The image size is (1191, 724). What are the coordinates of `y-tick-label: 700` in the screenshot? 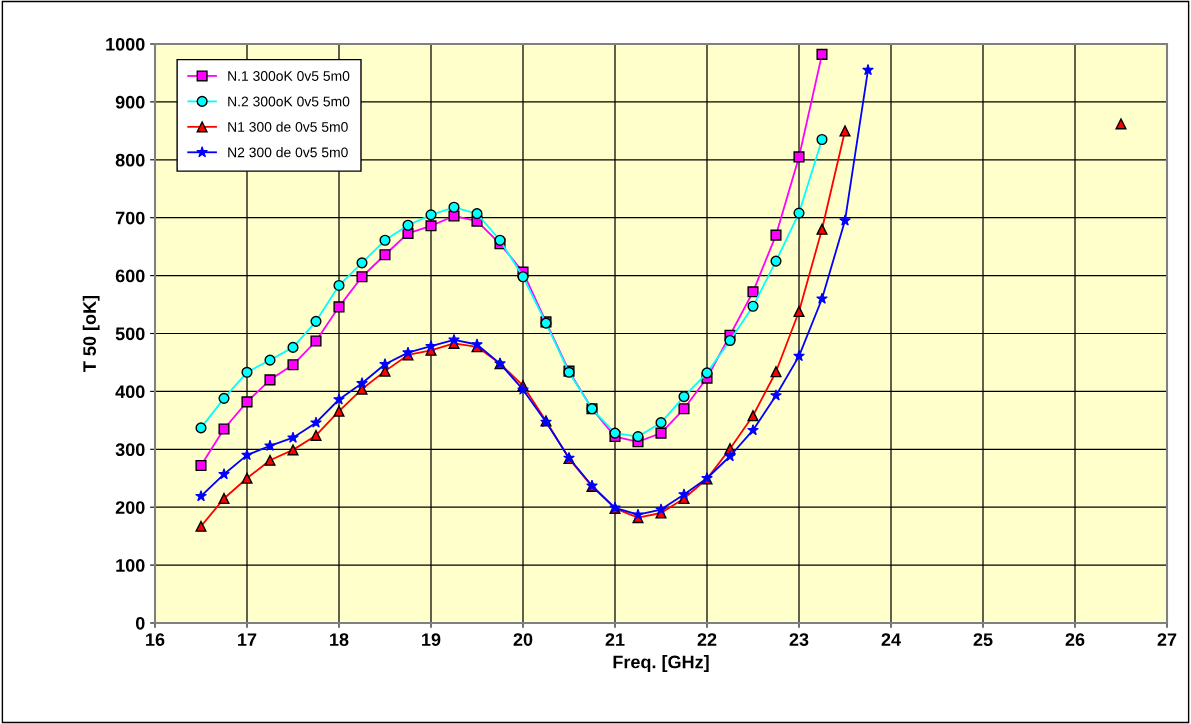 It's located at (130, 218).